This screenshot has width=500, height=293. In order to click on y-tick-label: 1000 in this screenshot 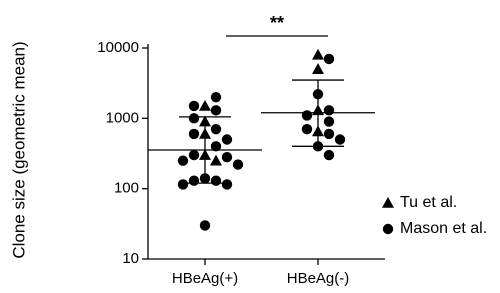, I will do `click(122, 117)`.